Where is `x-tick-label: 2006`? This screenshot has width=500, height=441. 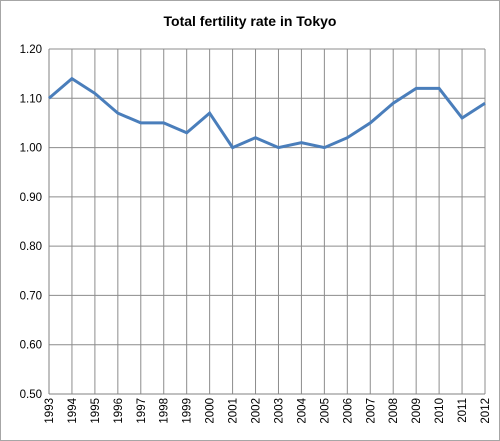
x-tick-label: 2006 is located at coordinates (348, 411).